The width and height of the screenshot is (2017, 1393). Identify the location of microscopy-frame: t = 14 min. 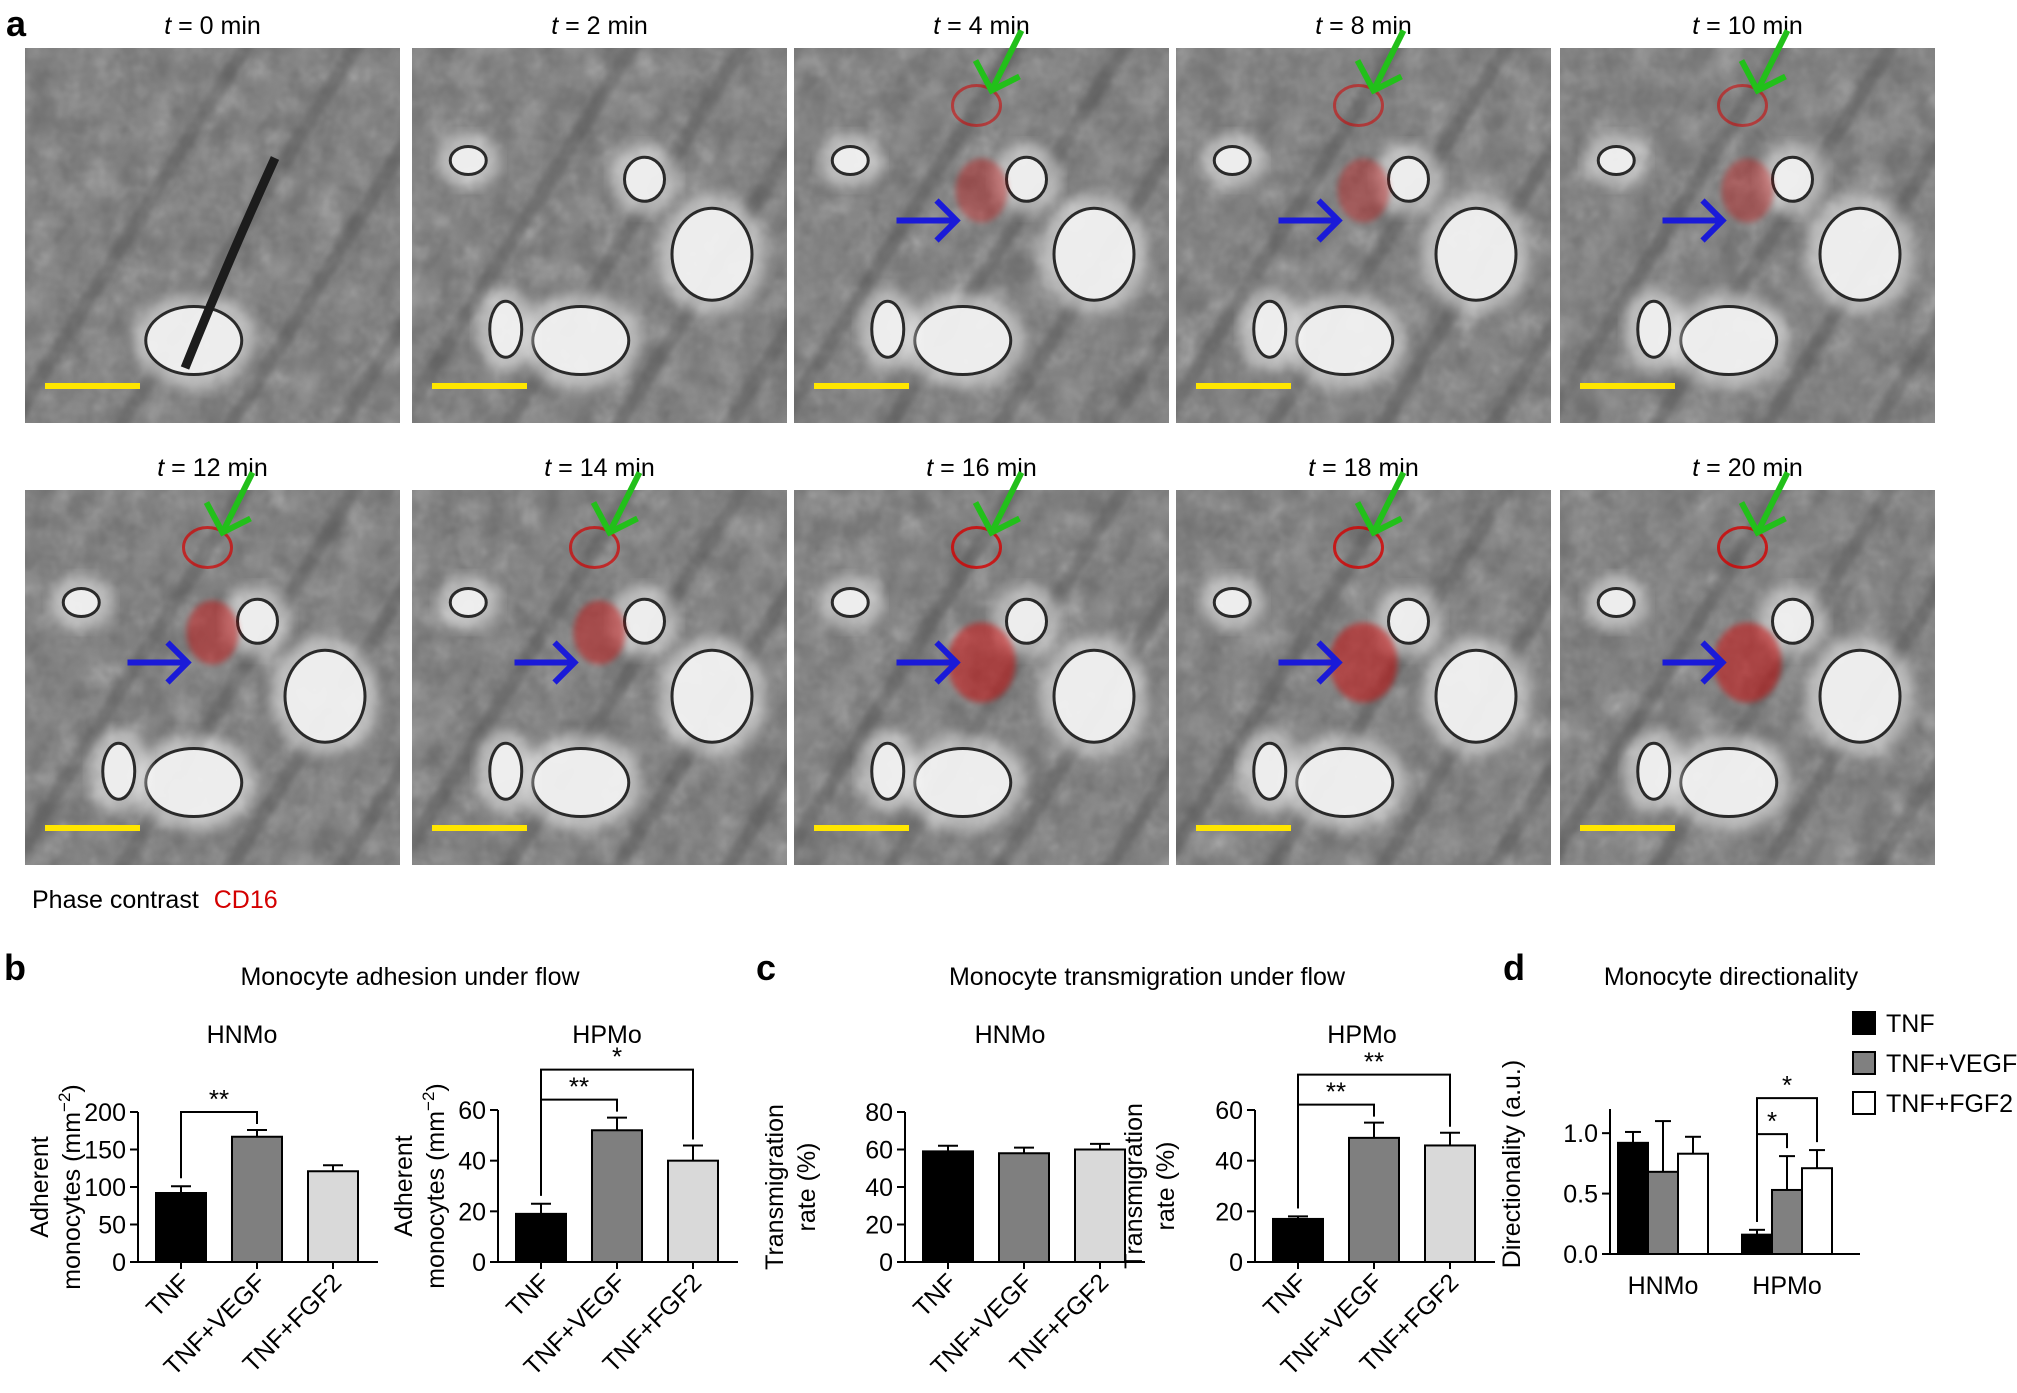
(599, 659).